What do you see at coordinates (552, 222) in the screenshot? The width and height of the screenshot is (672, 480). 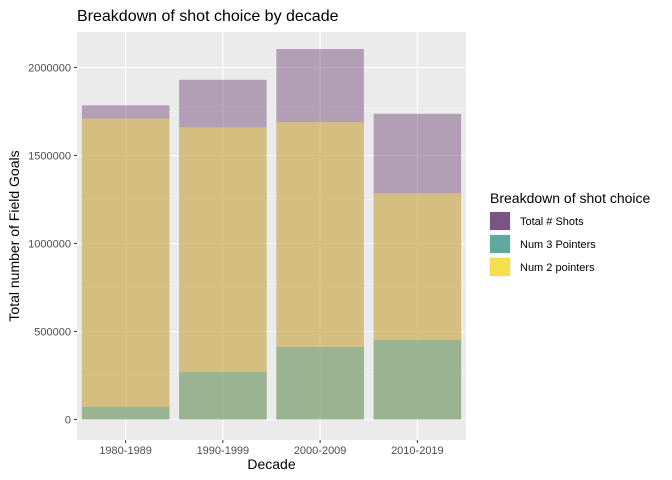 I see `legend-label: Total # Shots` at bounding box center [552, 222].